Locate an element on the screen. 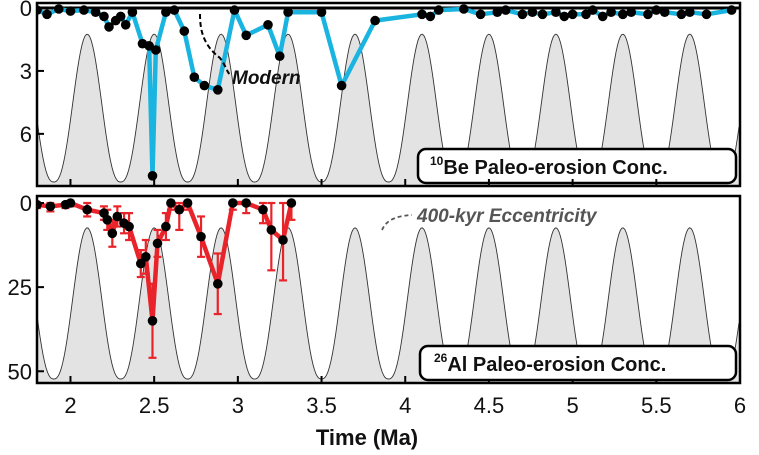  panel-label-10be-sup: 10 is located at coordinates (437, 161).